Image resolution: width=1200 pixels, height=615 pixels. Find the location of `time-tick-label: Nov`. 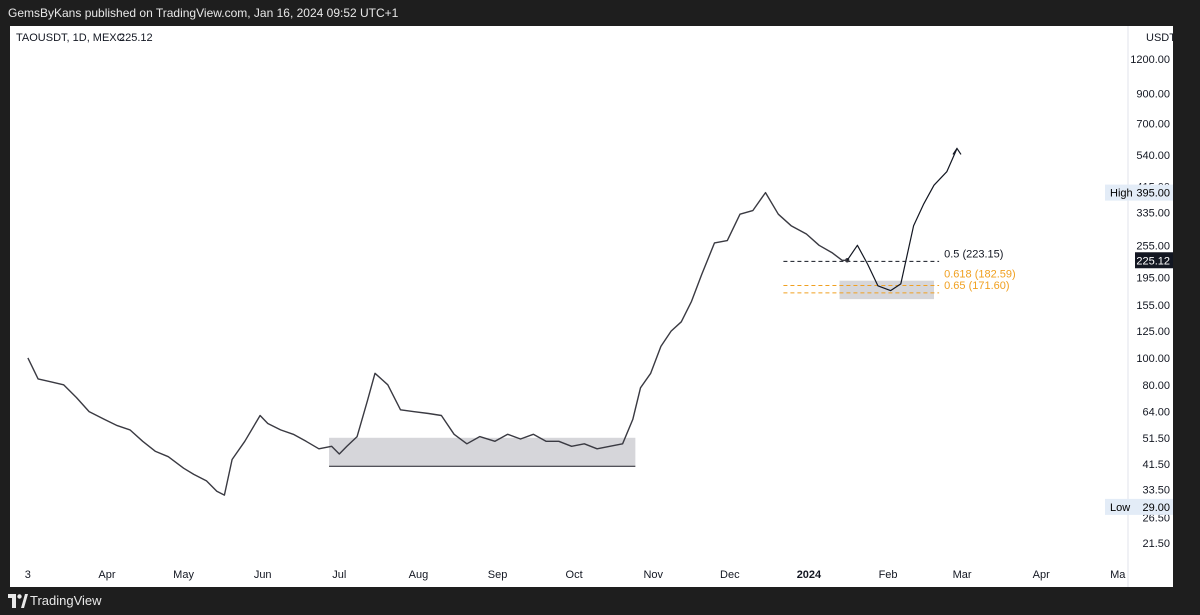

time-tick-label: Nov is located at coordinates (653, 575).